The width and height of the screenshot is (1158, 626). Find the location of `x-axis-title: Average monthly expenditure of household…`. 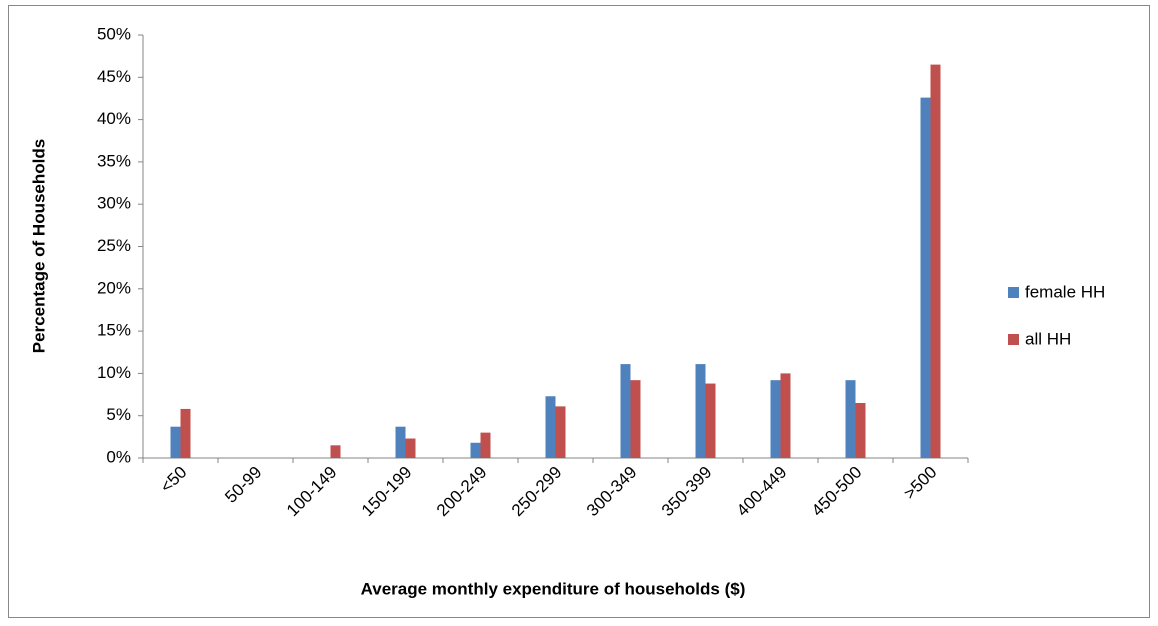

x-axis-title: Average monthly expenditure of household… is located at coordinates (553, 588).